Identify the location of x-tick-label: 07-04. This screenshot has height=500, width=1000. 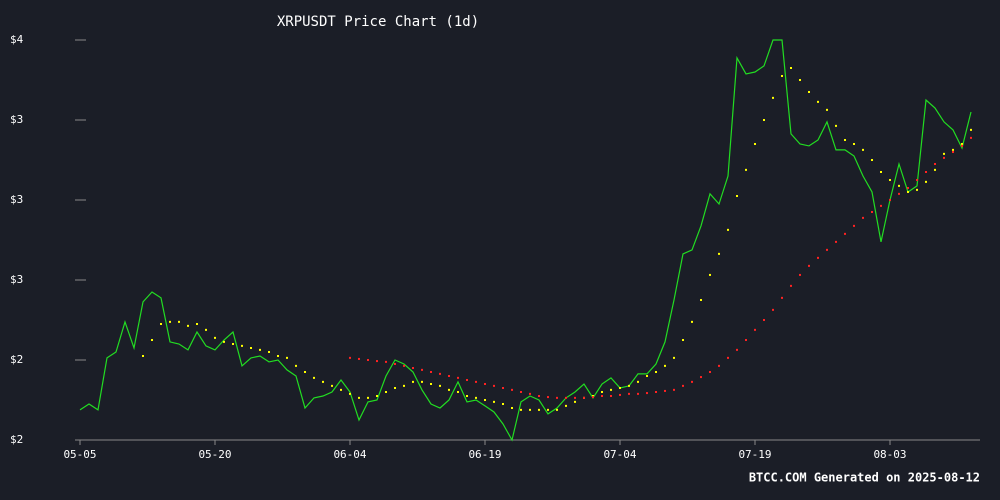
(619, 454).